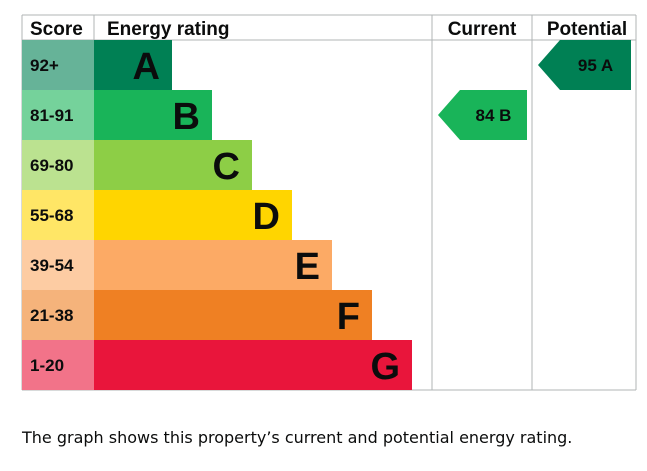 This screenshot has width=647, height=471. What do you see at coordinates (51, 315) in the screenshot?
I see `score-label-f: 21-38` at bounding box center [51, 315].